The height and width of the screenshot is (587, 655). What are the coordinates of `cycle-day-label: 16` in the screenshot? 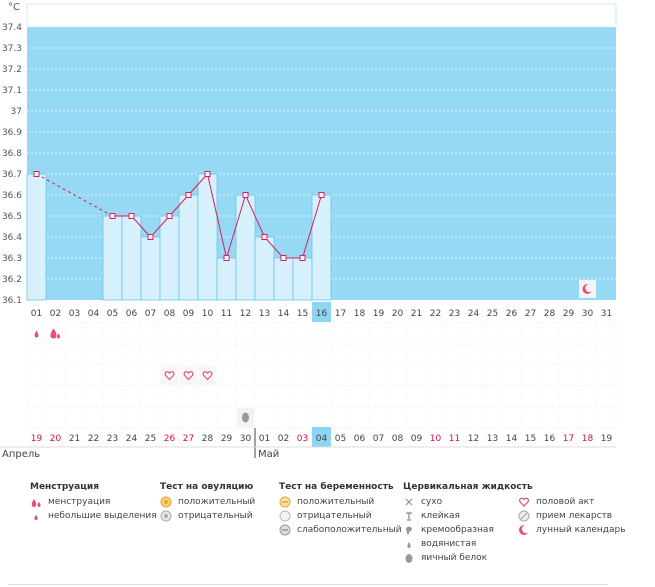 It's located at (322, 314).